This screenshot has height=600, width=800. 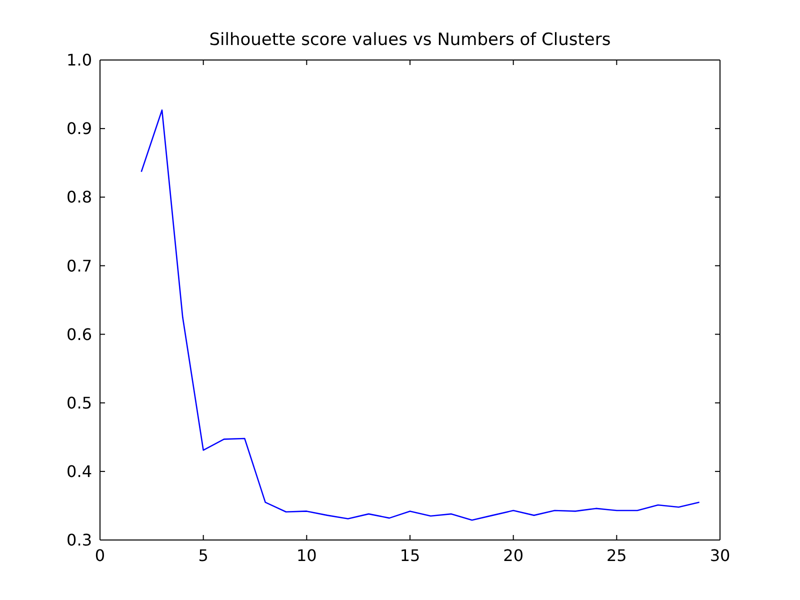 I want to click on y-tick-label: 0.3, so click(x=79, y=540).